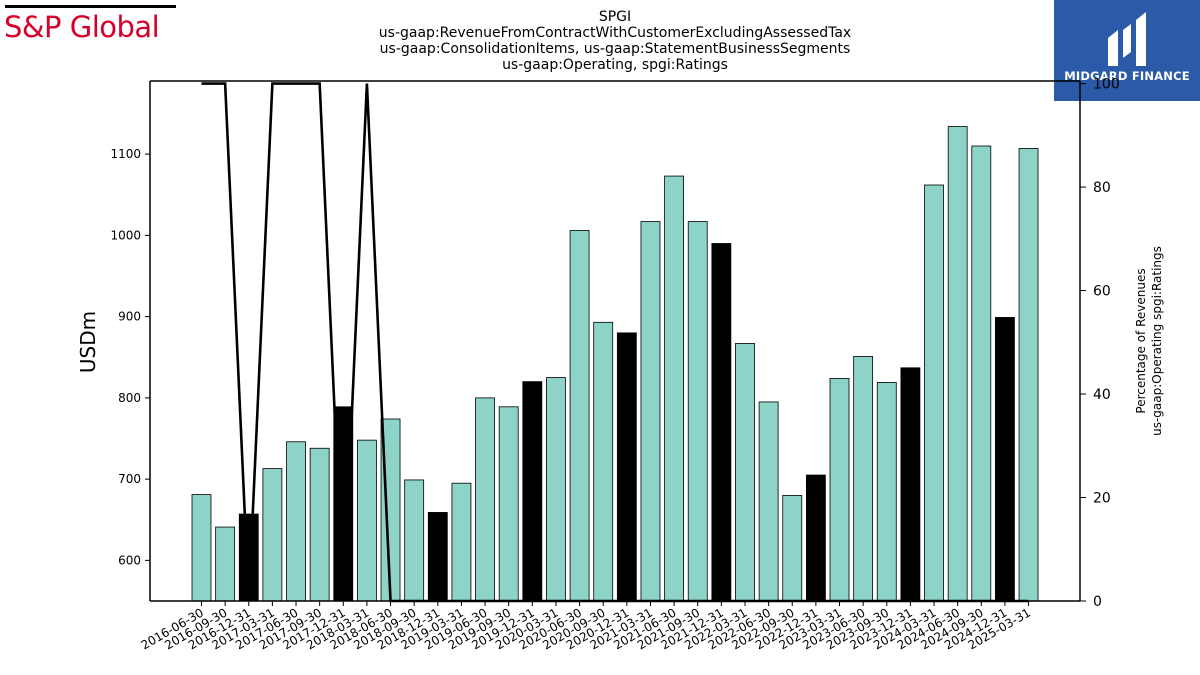 The image size is (1200, 675). I want to click on y-tick-label: 1000, so click(125, 235).